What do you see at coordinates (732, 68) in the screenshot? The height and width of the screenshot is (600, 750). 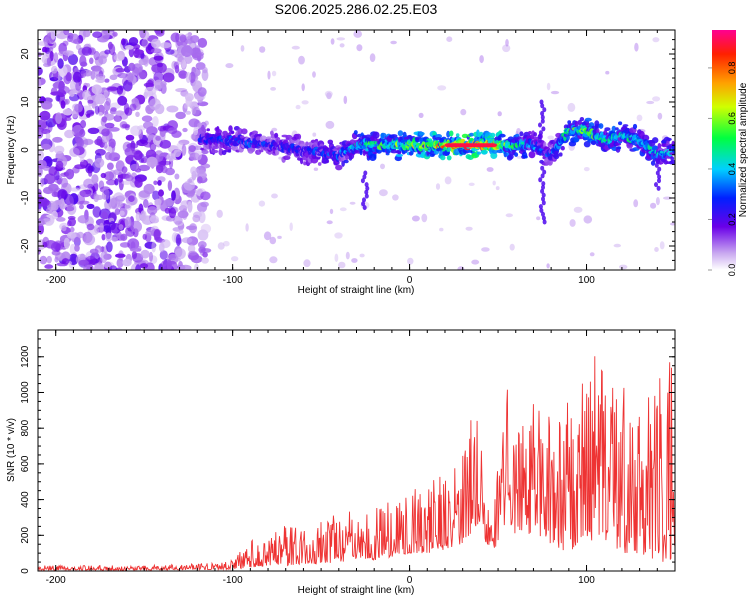 I see `colorbar-tick-label: 0.8` at bounding box center [732, 68].